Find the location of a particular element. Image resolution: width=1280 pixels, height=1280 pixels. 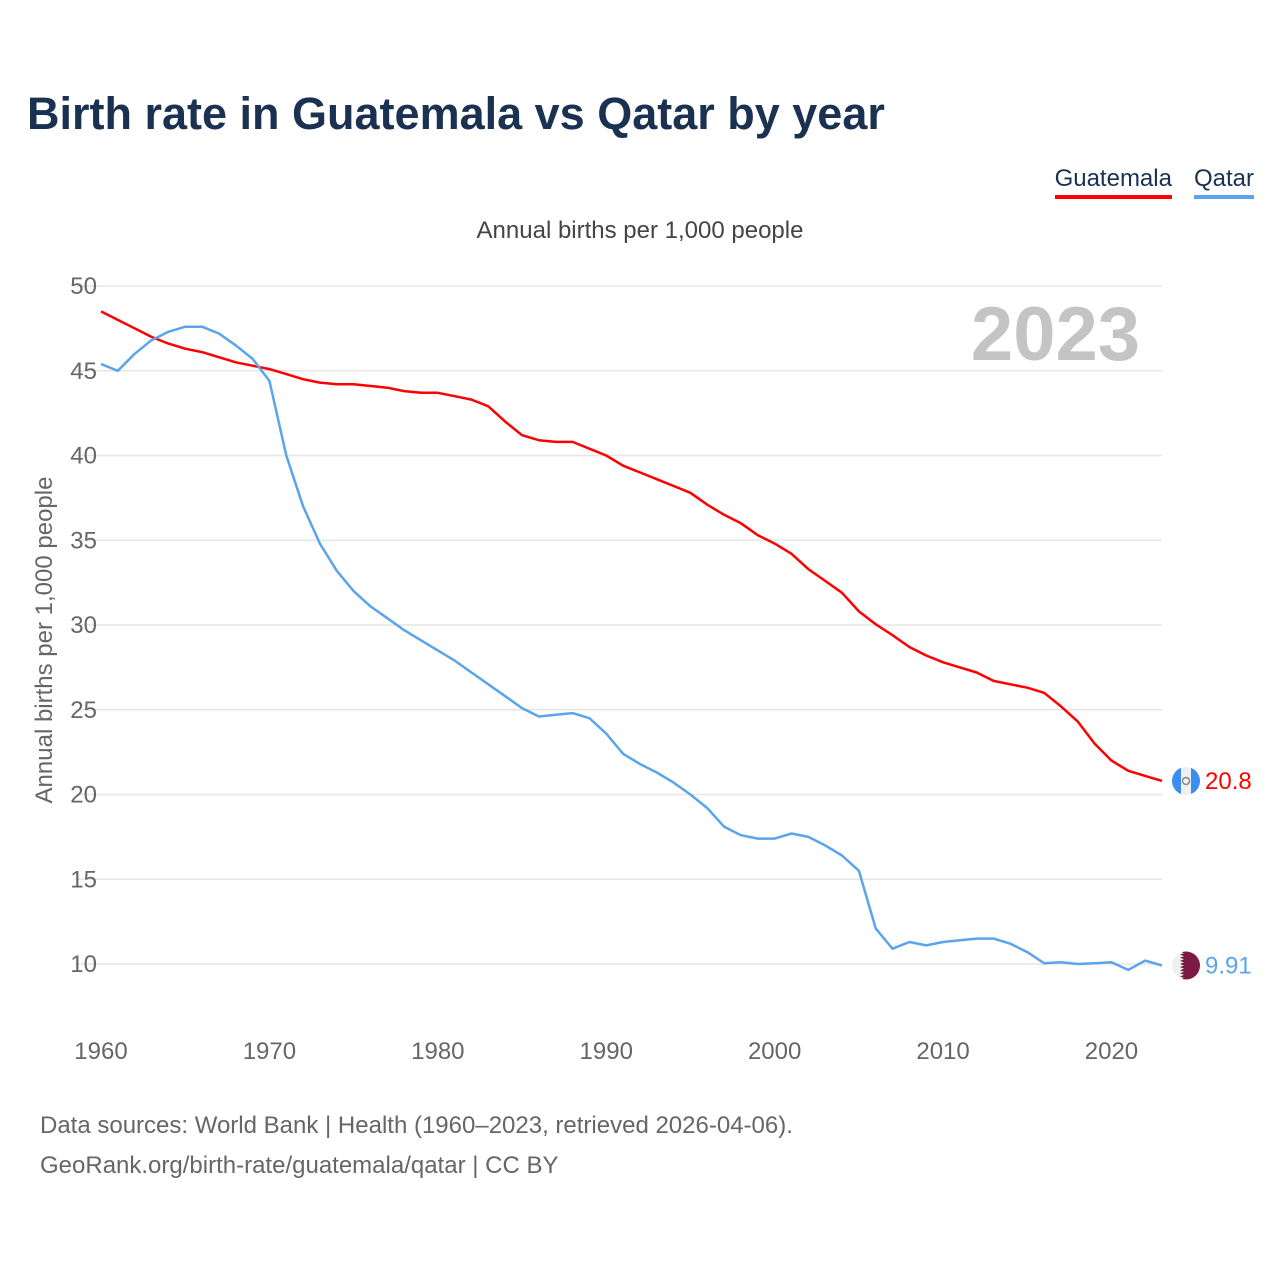

y-tick-label: 35 is located at coordinates (83, 540).